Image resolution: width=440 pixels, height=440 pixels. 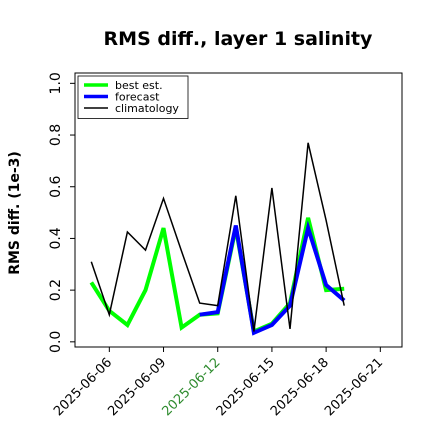 What do you see at coordinates (272, 278) in the screenshot?
I see `series-line-forecast` at bounding box center [272, 278].